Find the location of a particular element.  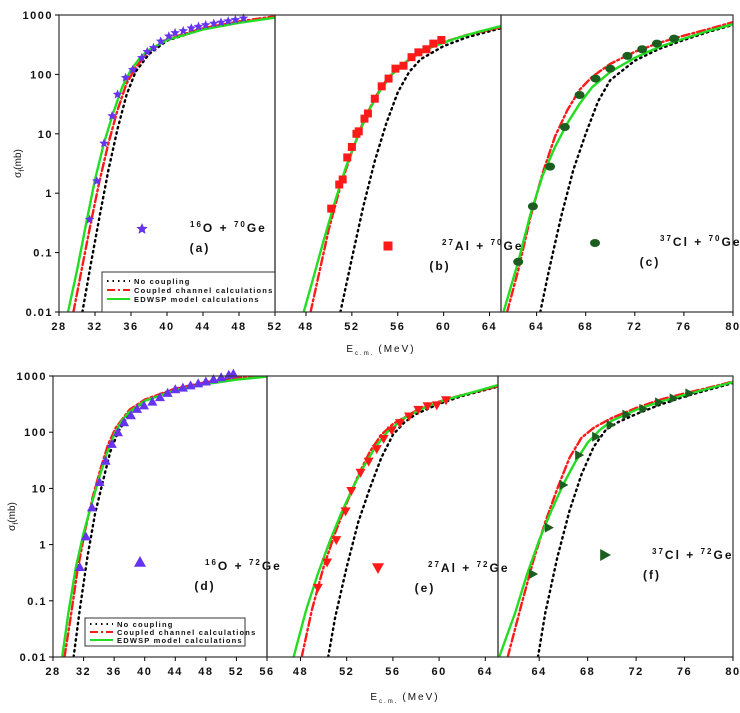

ylabel-subscript: f is located at coordinates (16, 524).